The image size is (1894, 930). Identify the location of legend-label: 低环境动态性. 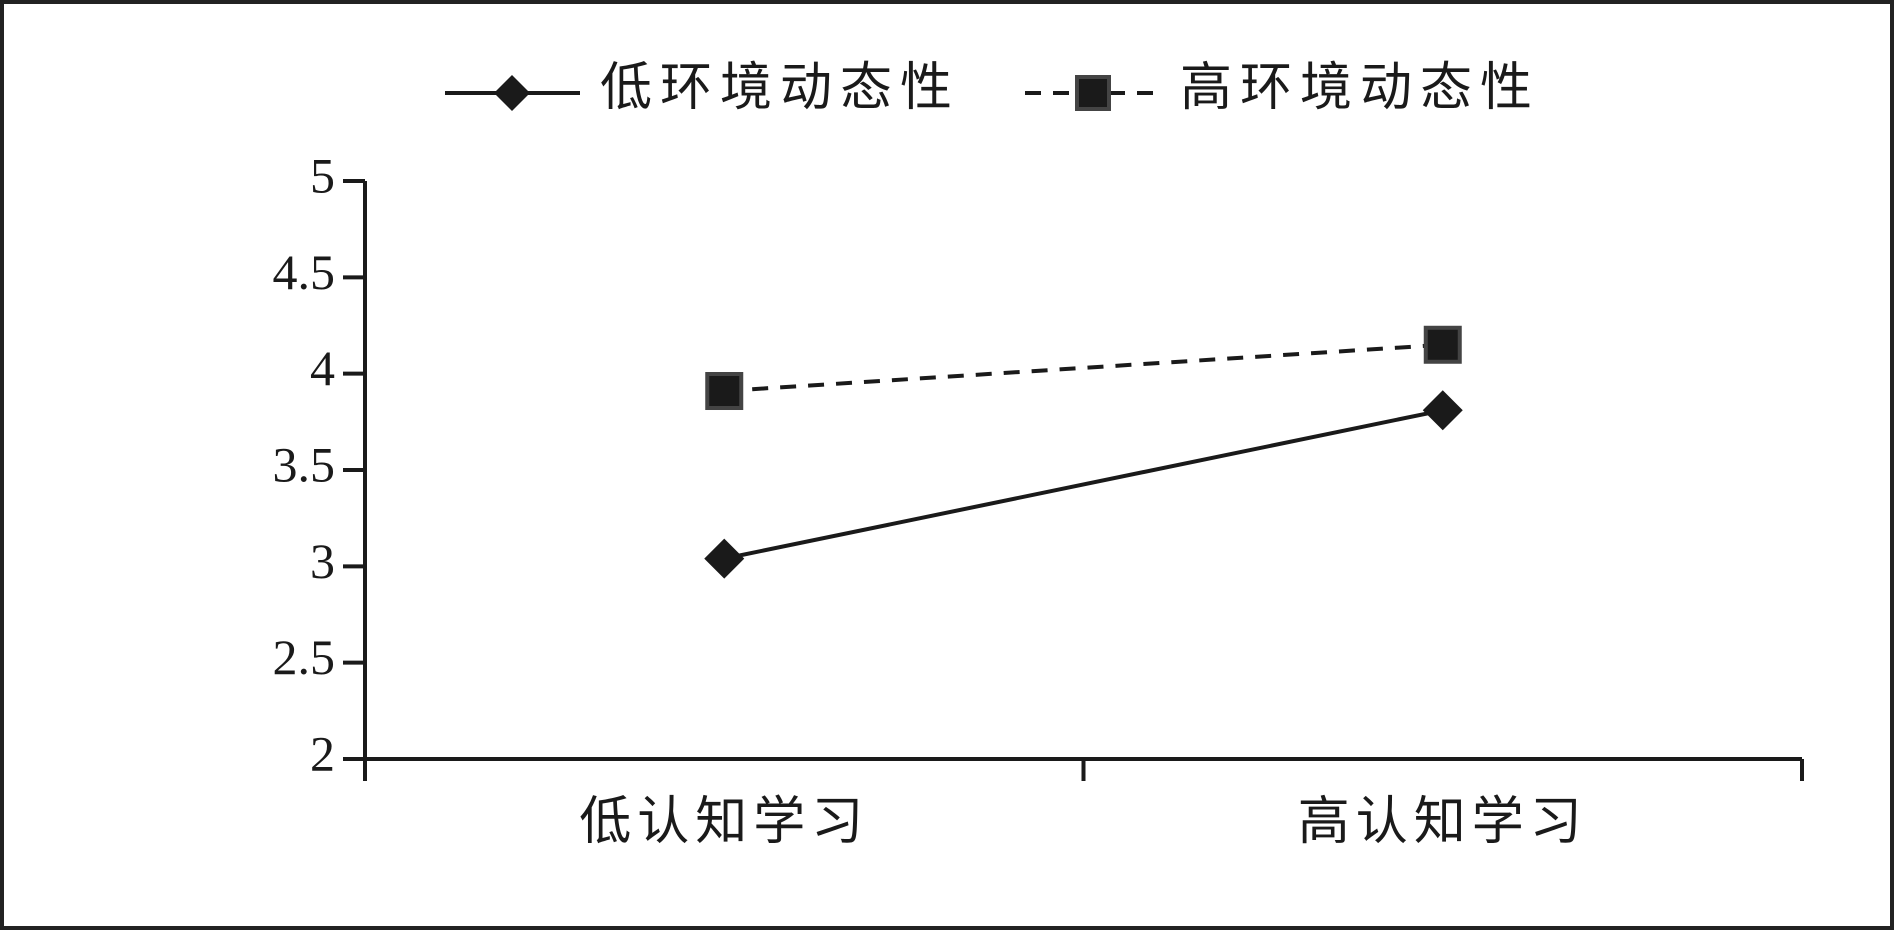
(780, 88).